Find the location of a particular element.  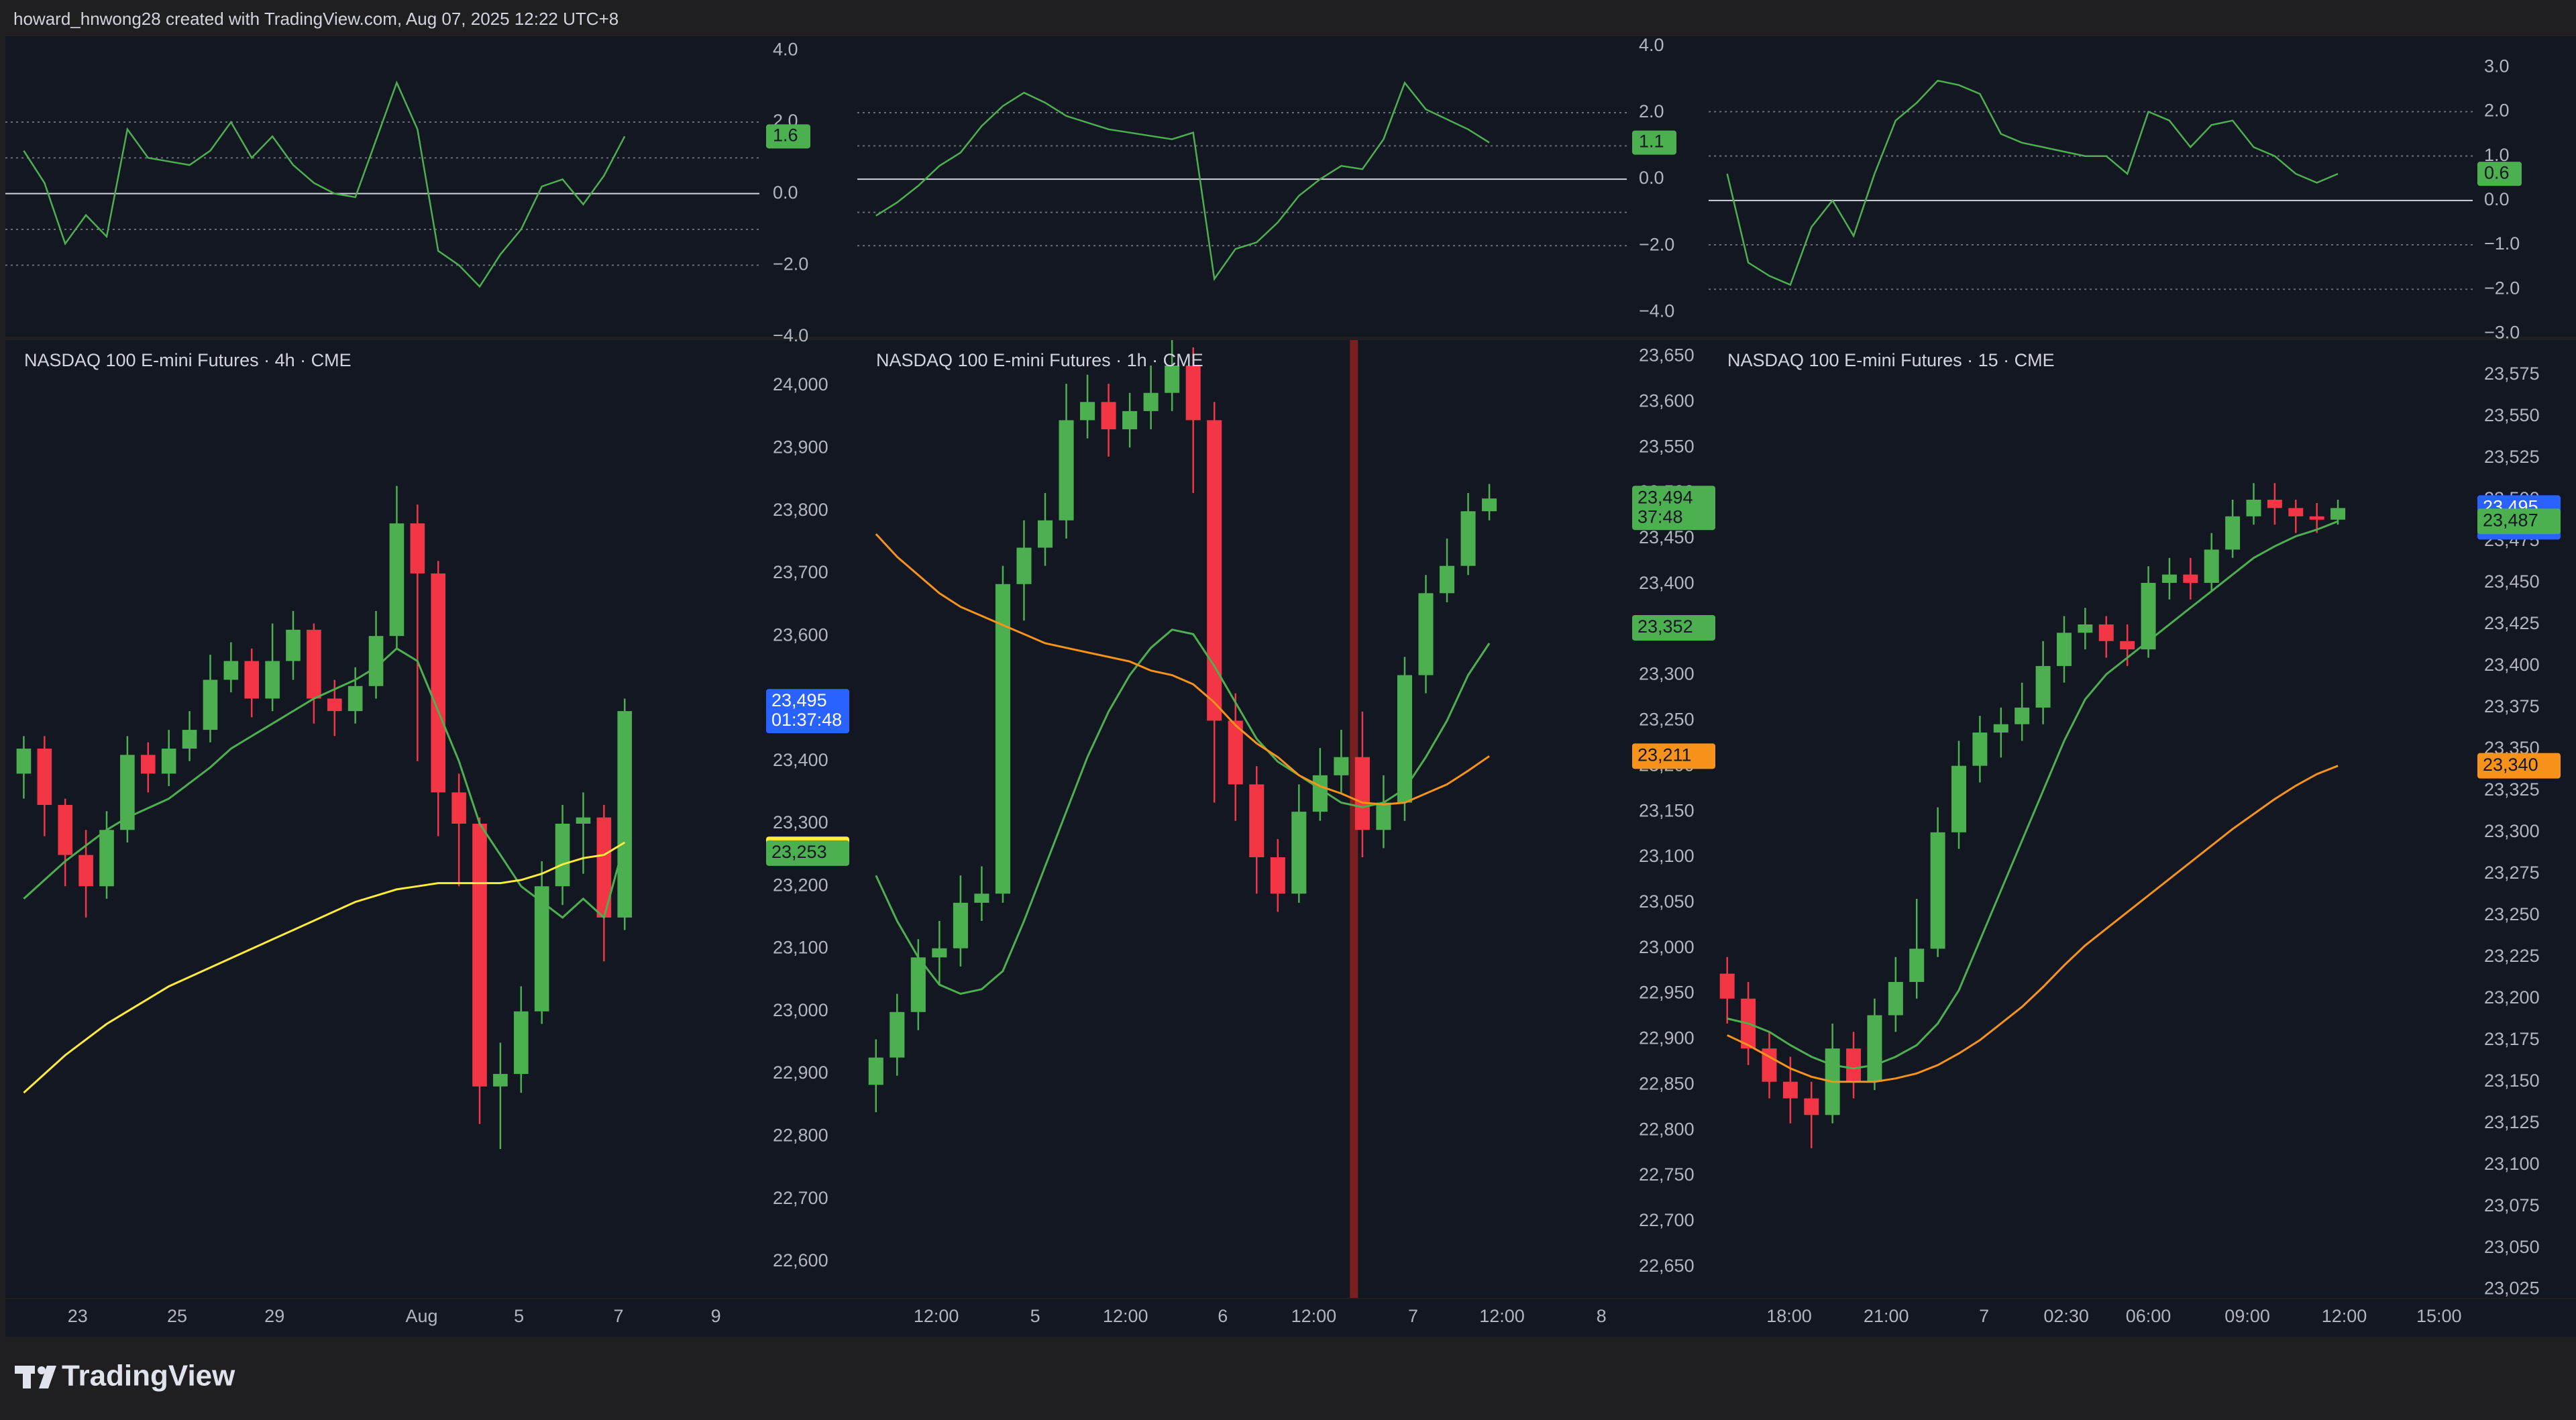

y-tick-label: 22,750 is located at coordinates (1667, 1174).